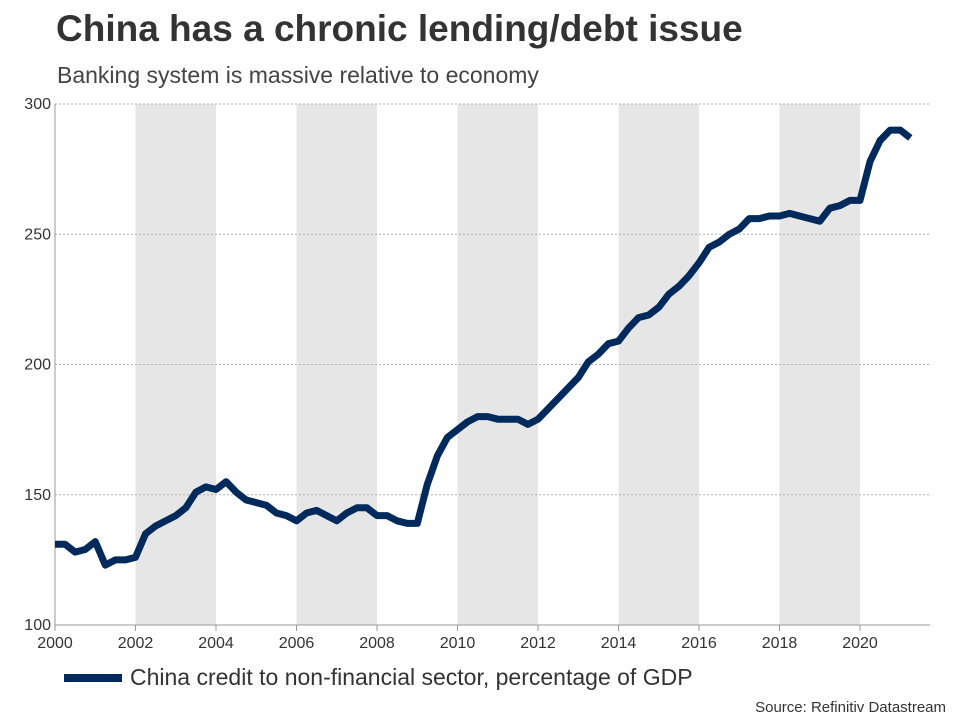 Image resolution: width=960 pixels, height=720 pixels. Describe the element at coordinates (55, 643) in the screenshot. I see `x-tick-label-2000: 2000` at that location.